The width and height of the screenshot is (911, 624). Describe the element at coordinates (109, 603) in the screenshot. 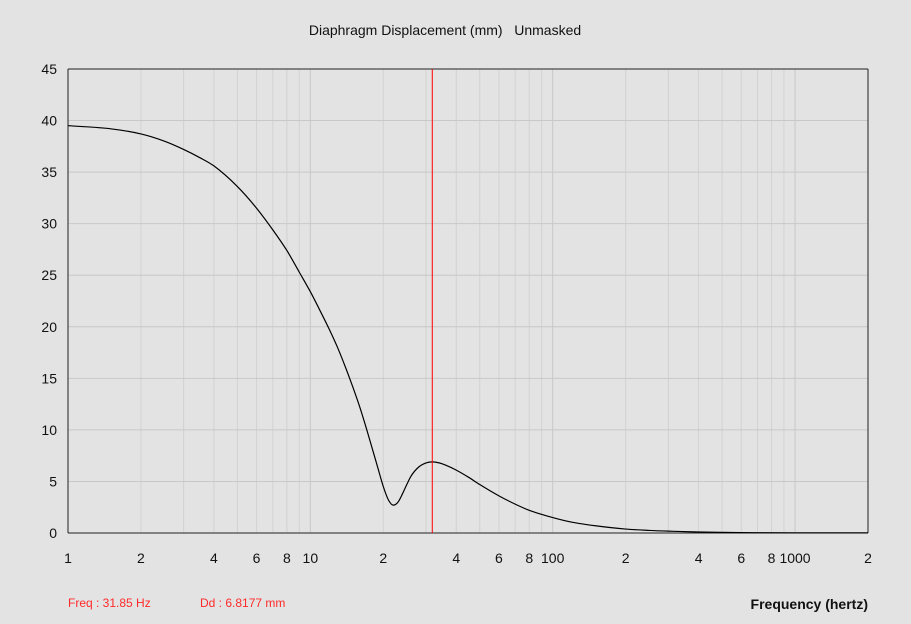

I see `freq-readout: Freq : 31.85 Hz` at that location.